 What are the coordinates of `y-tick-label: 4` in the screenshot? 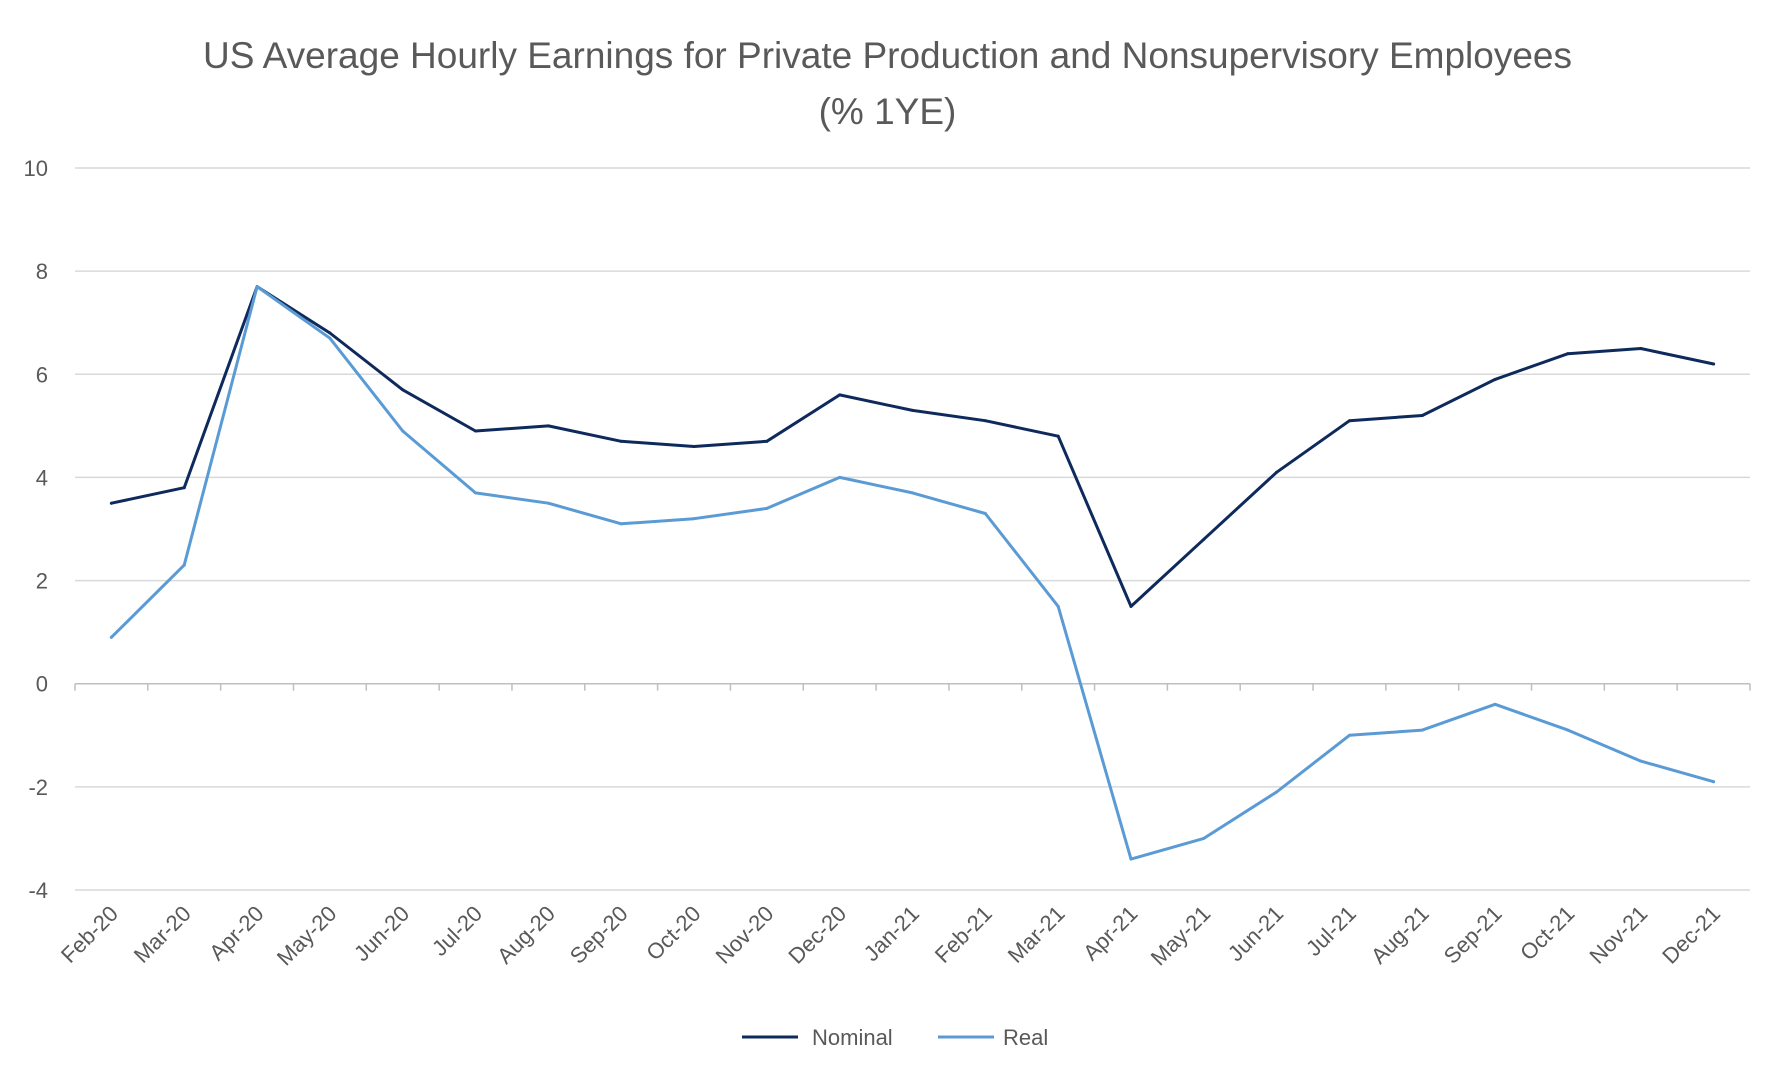 It's located at (42, 477).